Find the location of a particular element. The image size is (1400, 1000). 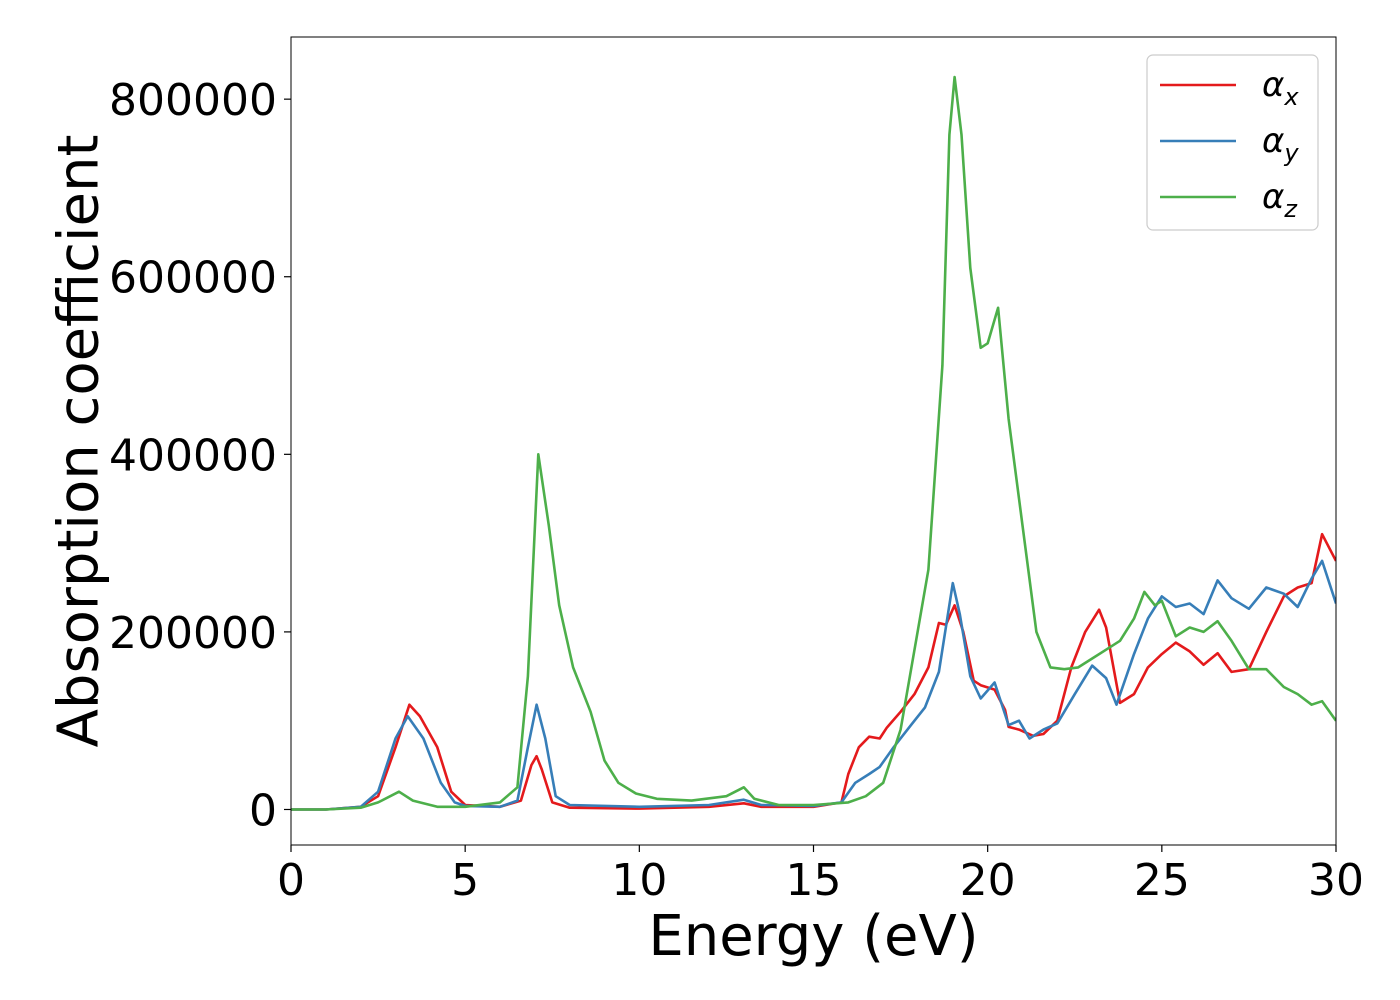

y-tick-label: 200000 is located at coordinates (193, 633).